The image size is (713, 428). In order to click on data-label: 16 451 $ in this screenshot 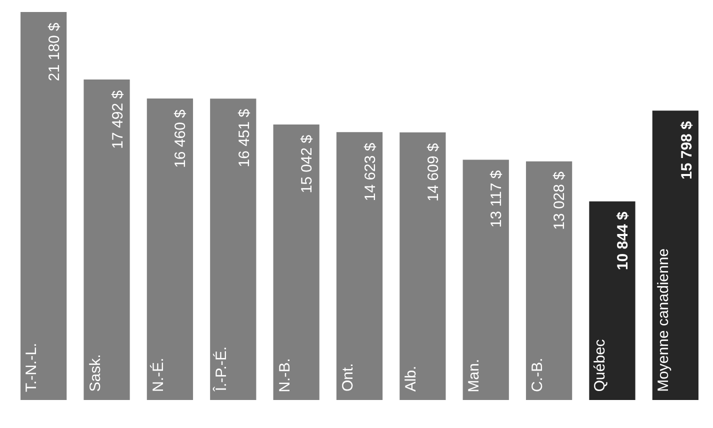, I will do `click(245, 138)`.